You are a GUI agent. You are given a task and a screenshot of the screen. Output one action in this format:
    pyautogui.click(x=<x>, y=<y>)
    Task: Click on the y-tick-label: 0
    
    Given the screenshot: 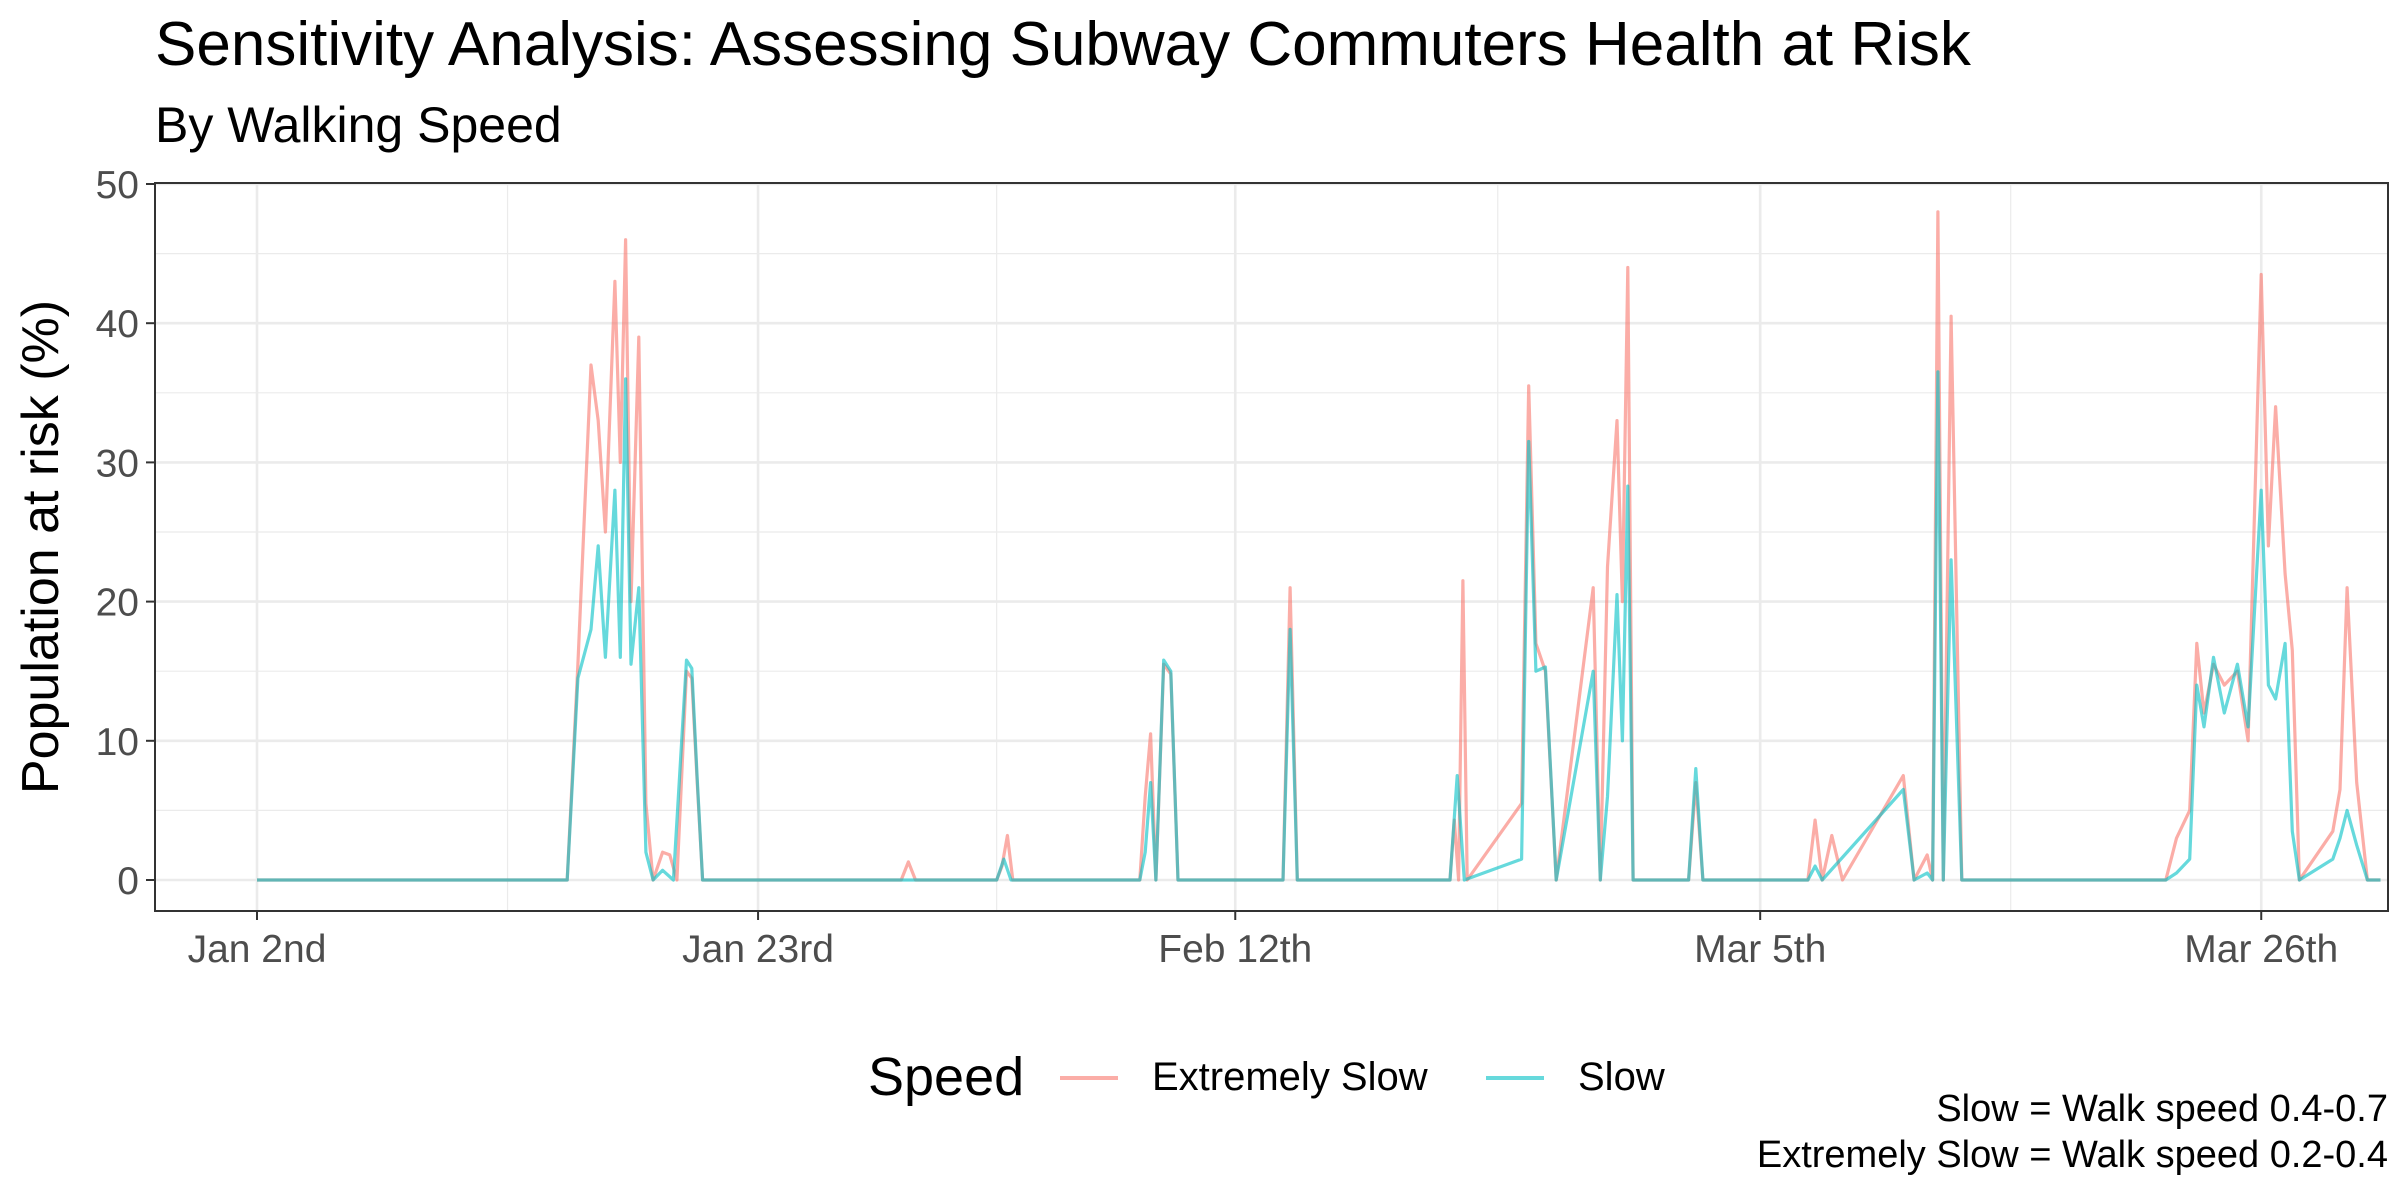 What is the action you would take?
    pyautogui.click(x=128, y=881)
    